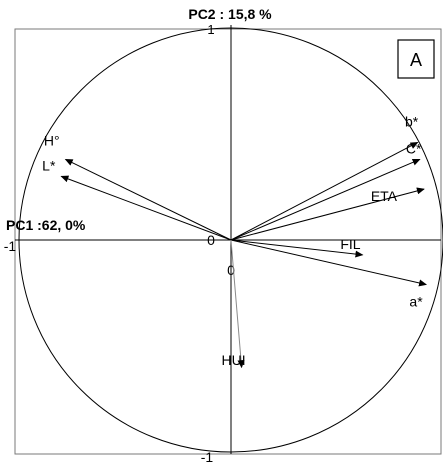  I want to click on vector-label-h: H°, so click(52, 140).